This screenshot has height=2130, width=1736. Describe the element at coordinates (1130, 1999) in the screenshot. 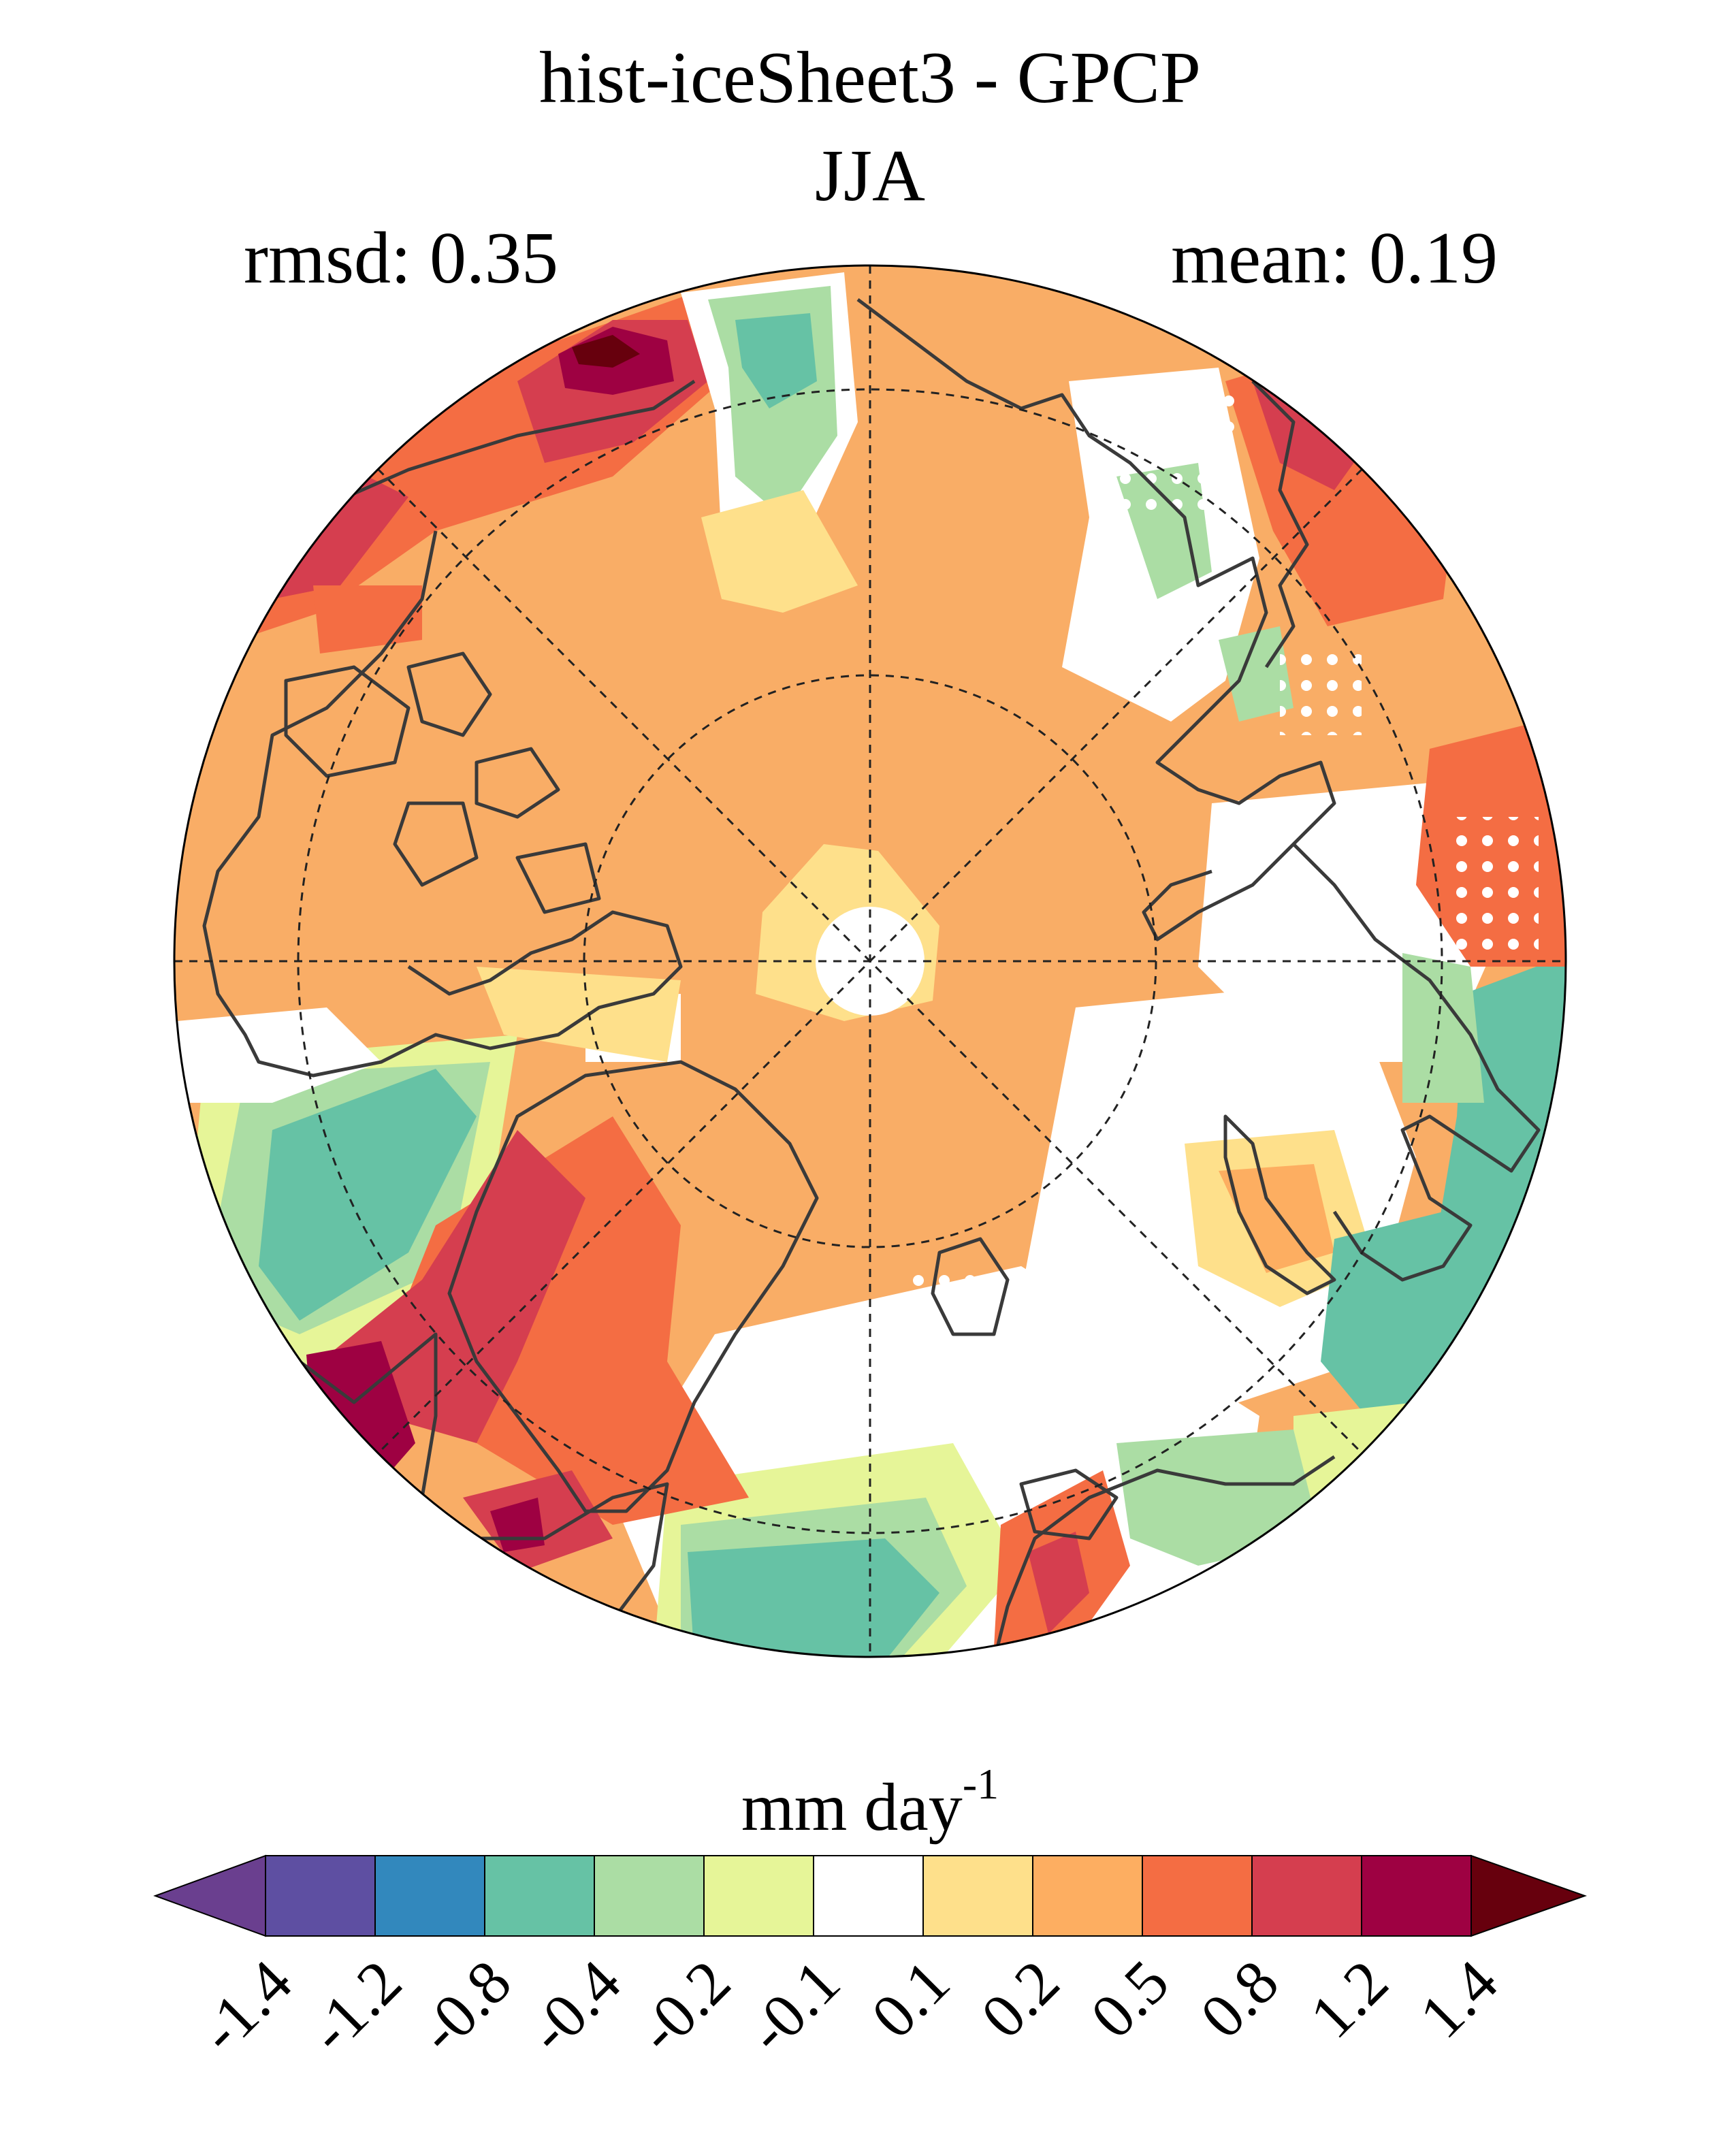

I see `colorbar-tick-label: 0.5` at that location.